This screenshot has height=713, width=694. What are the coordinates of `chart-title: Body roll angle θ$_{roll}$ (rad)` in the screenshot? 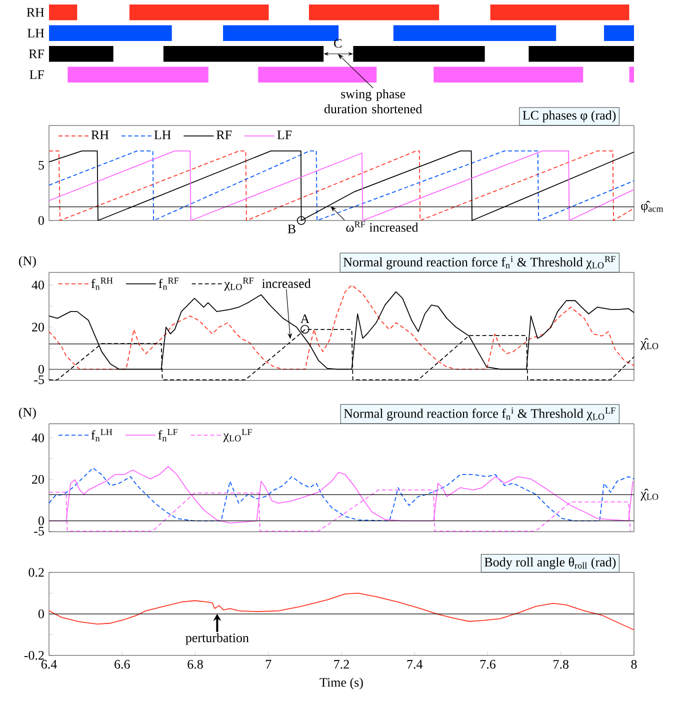 It's located at (550, 563).